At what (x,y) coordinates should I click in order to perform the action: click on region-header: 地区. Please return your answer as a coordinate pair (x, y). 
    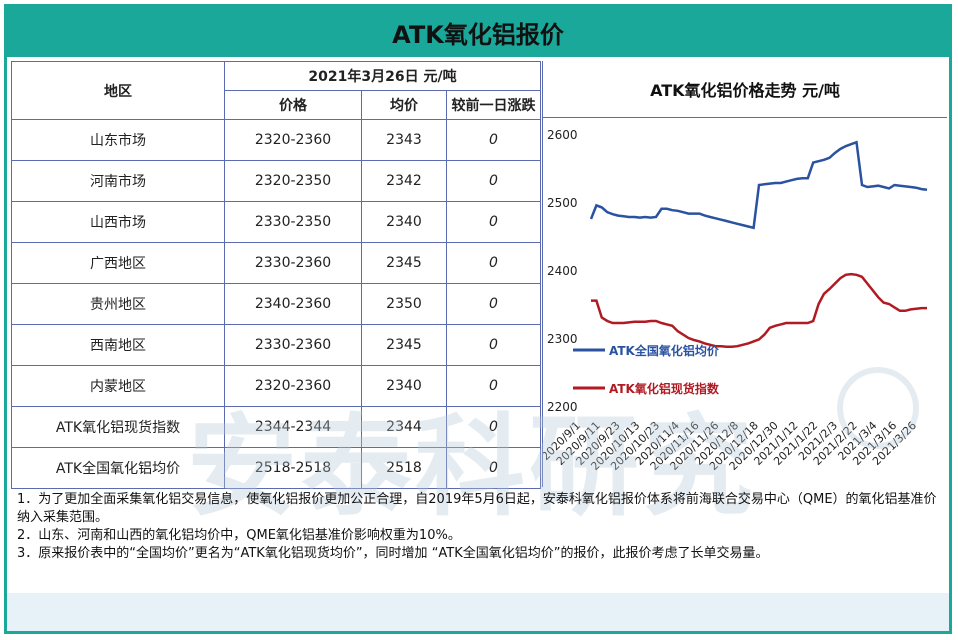
    Looking at the image, I should click on (118, 90).